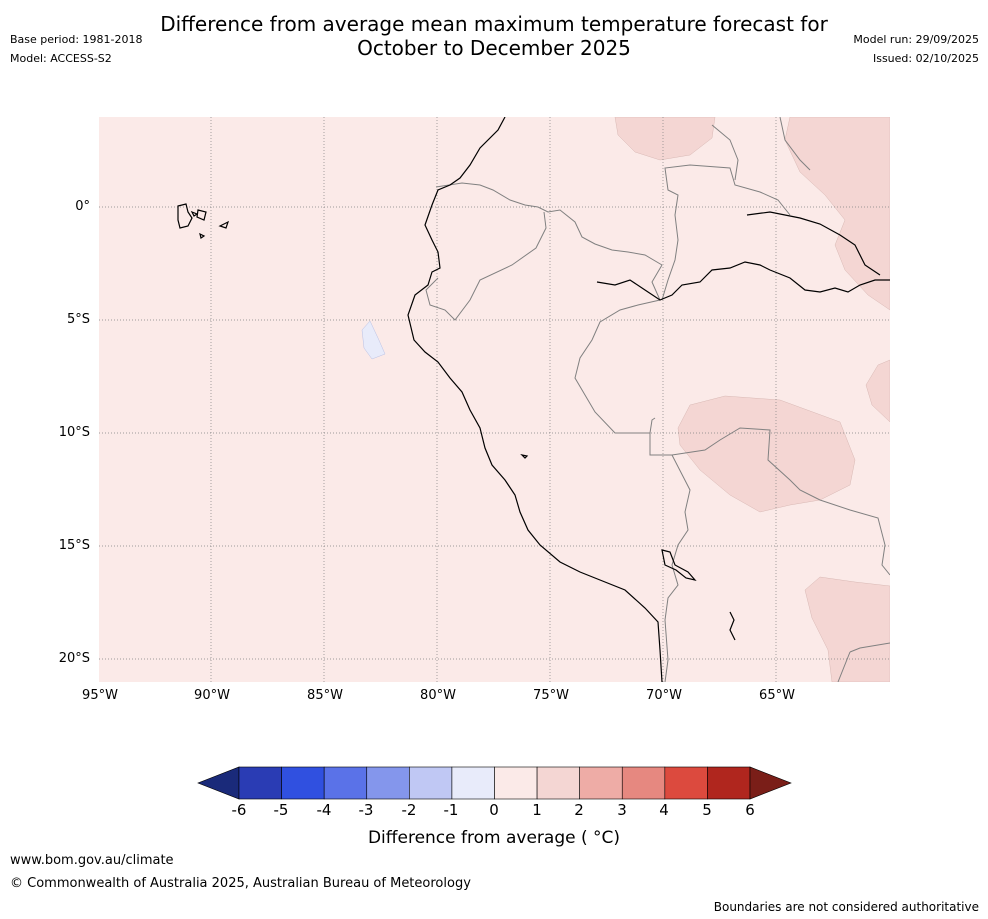  Describe the element at coordinates (486, 266) in the screenshot. I see `border-ecuador-peru` at that location.